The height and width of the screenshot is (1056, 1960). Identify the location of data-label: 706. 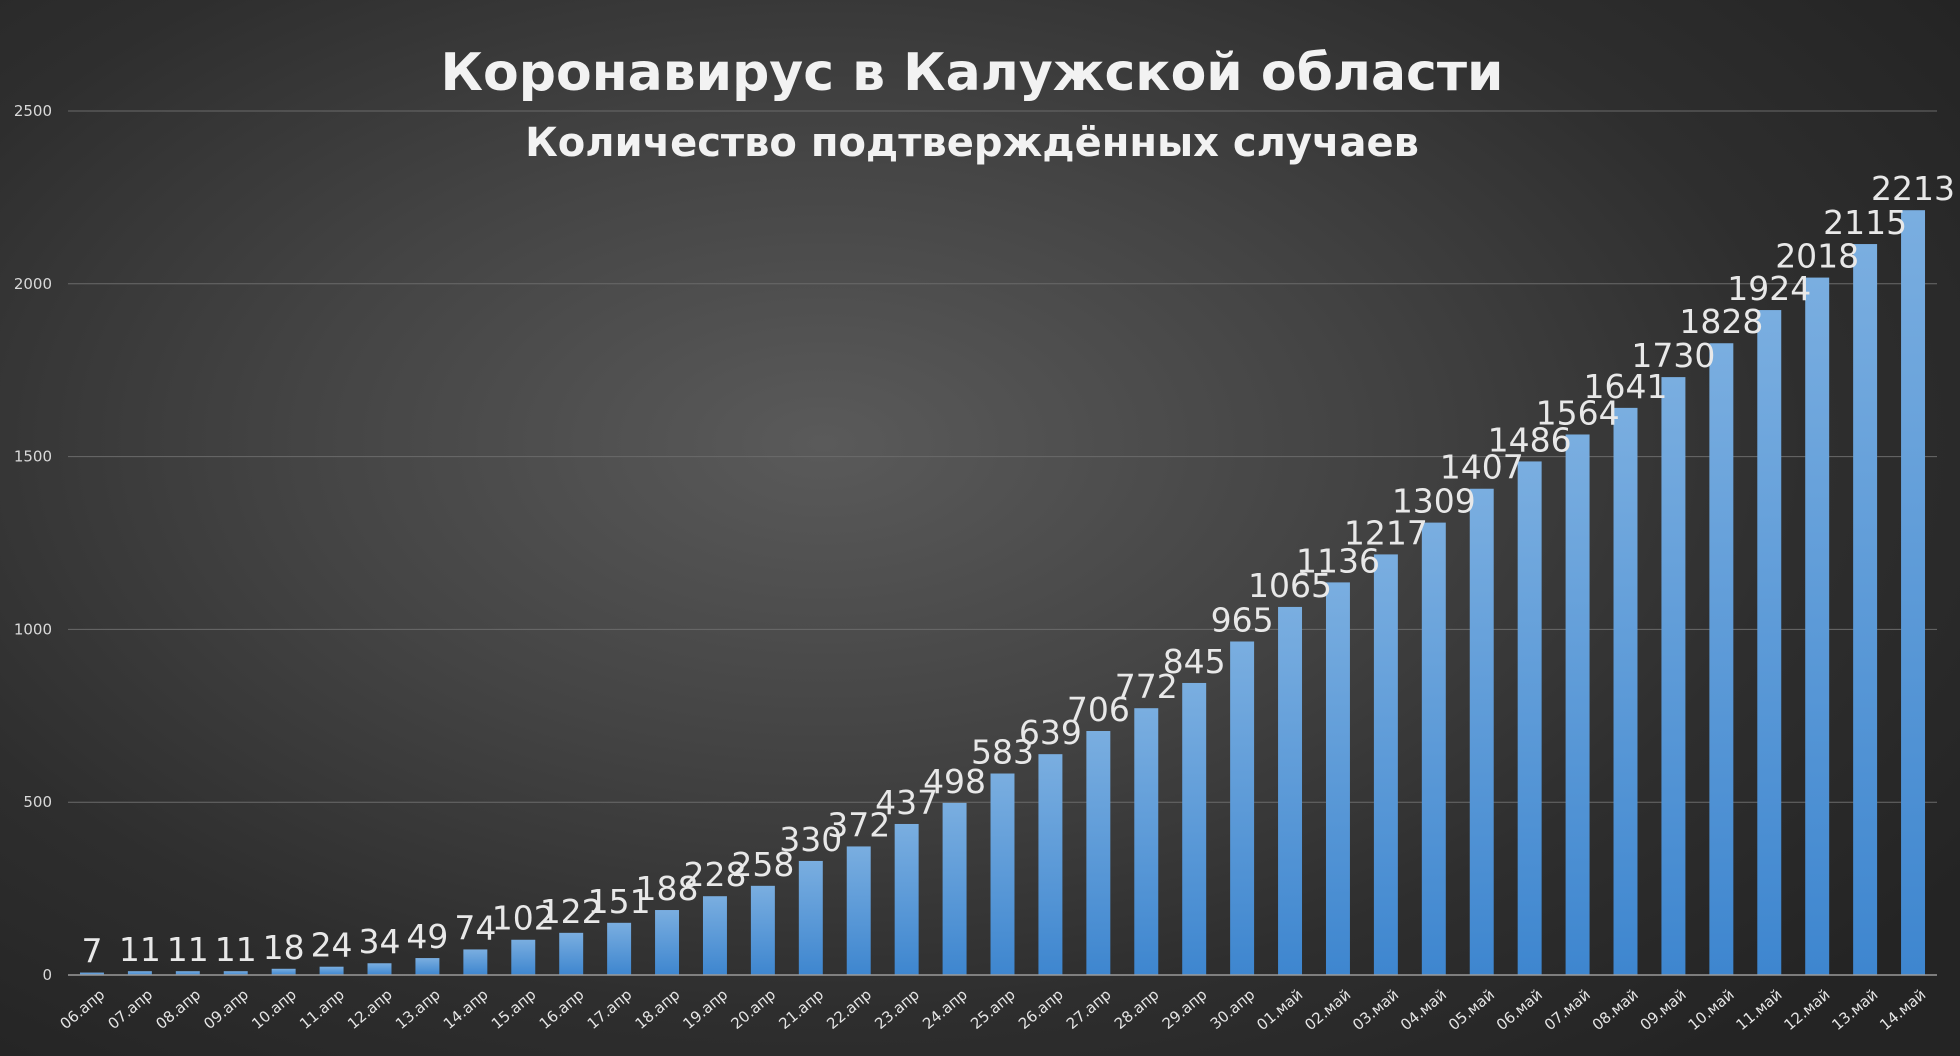
(1098, 709).